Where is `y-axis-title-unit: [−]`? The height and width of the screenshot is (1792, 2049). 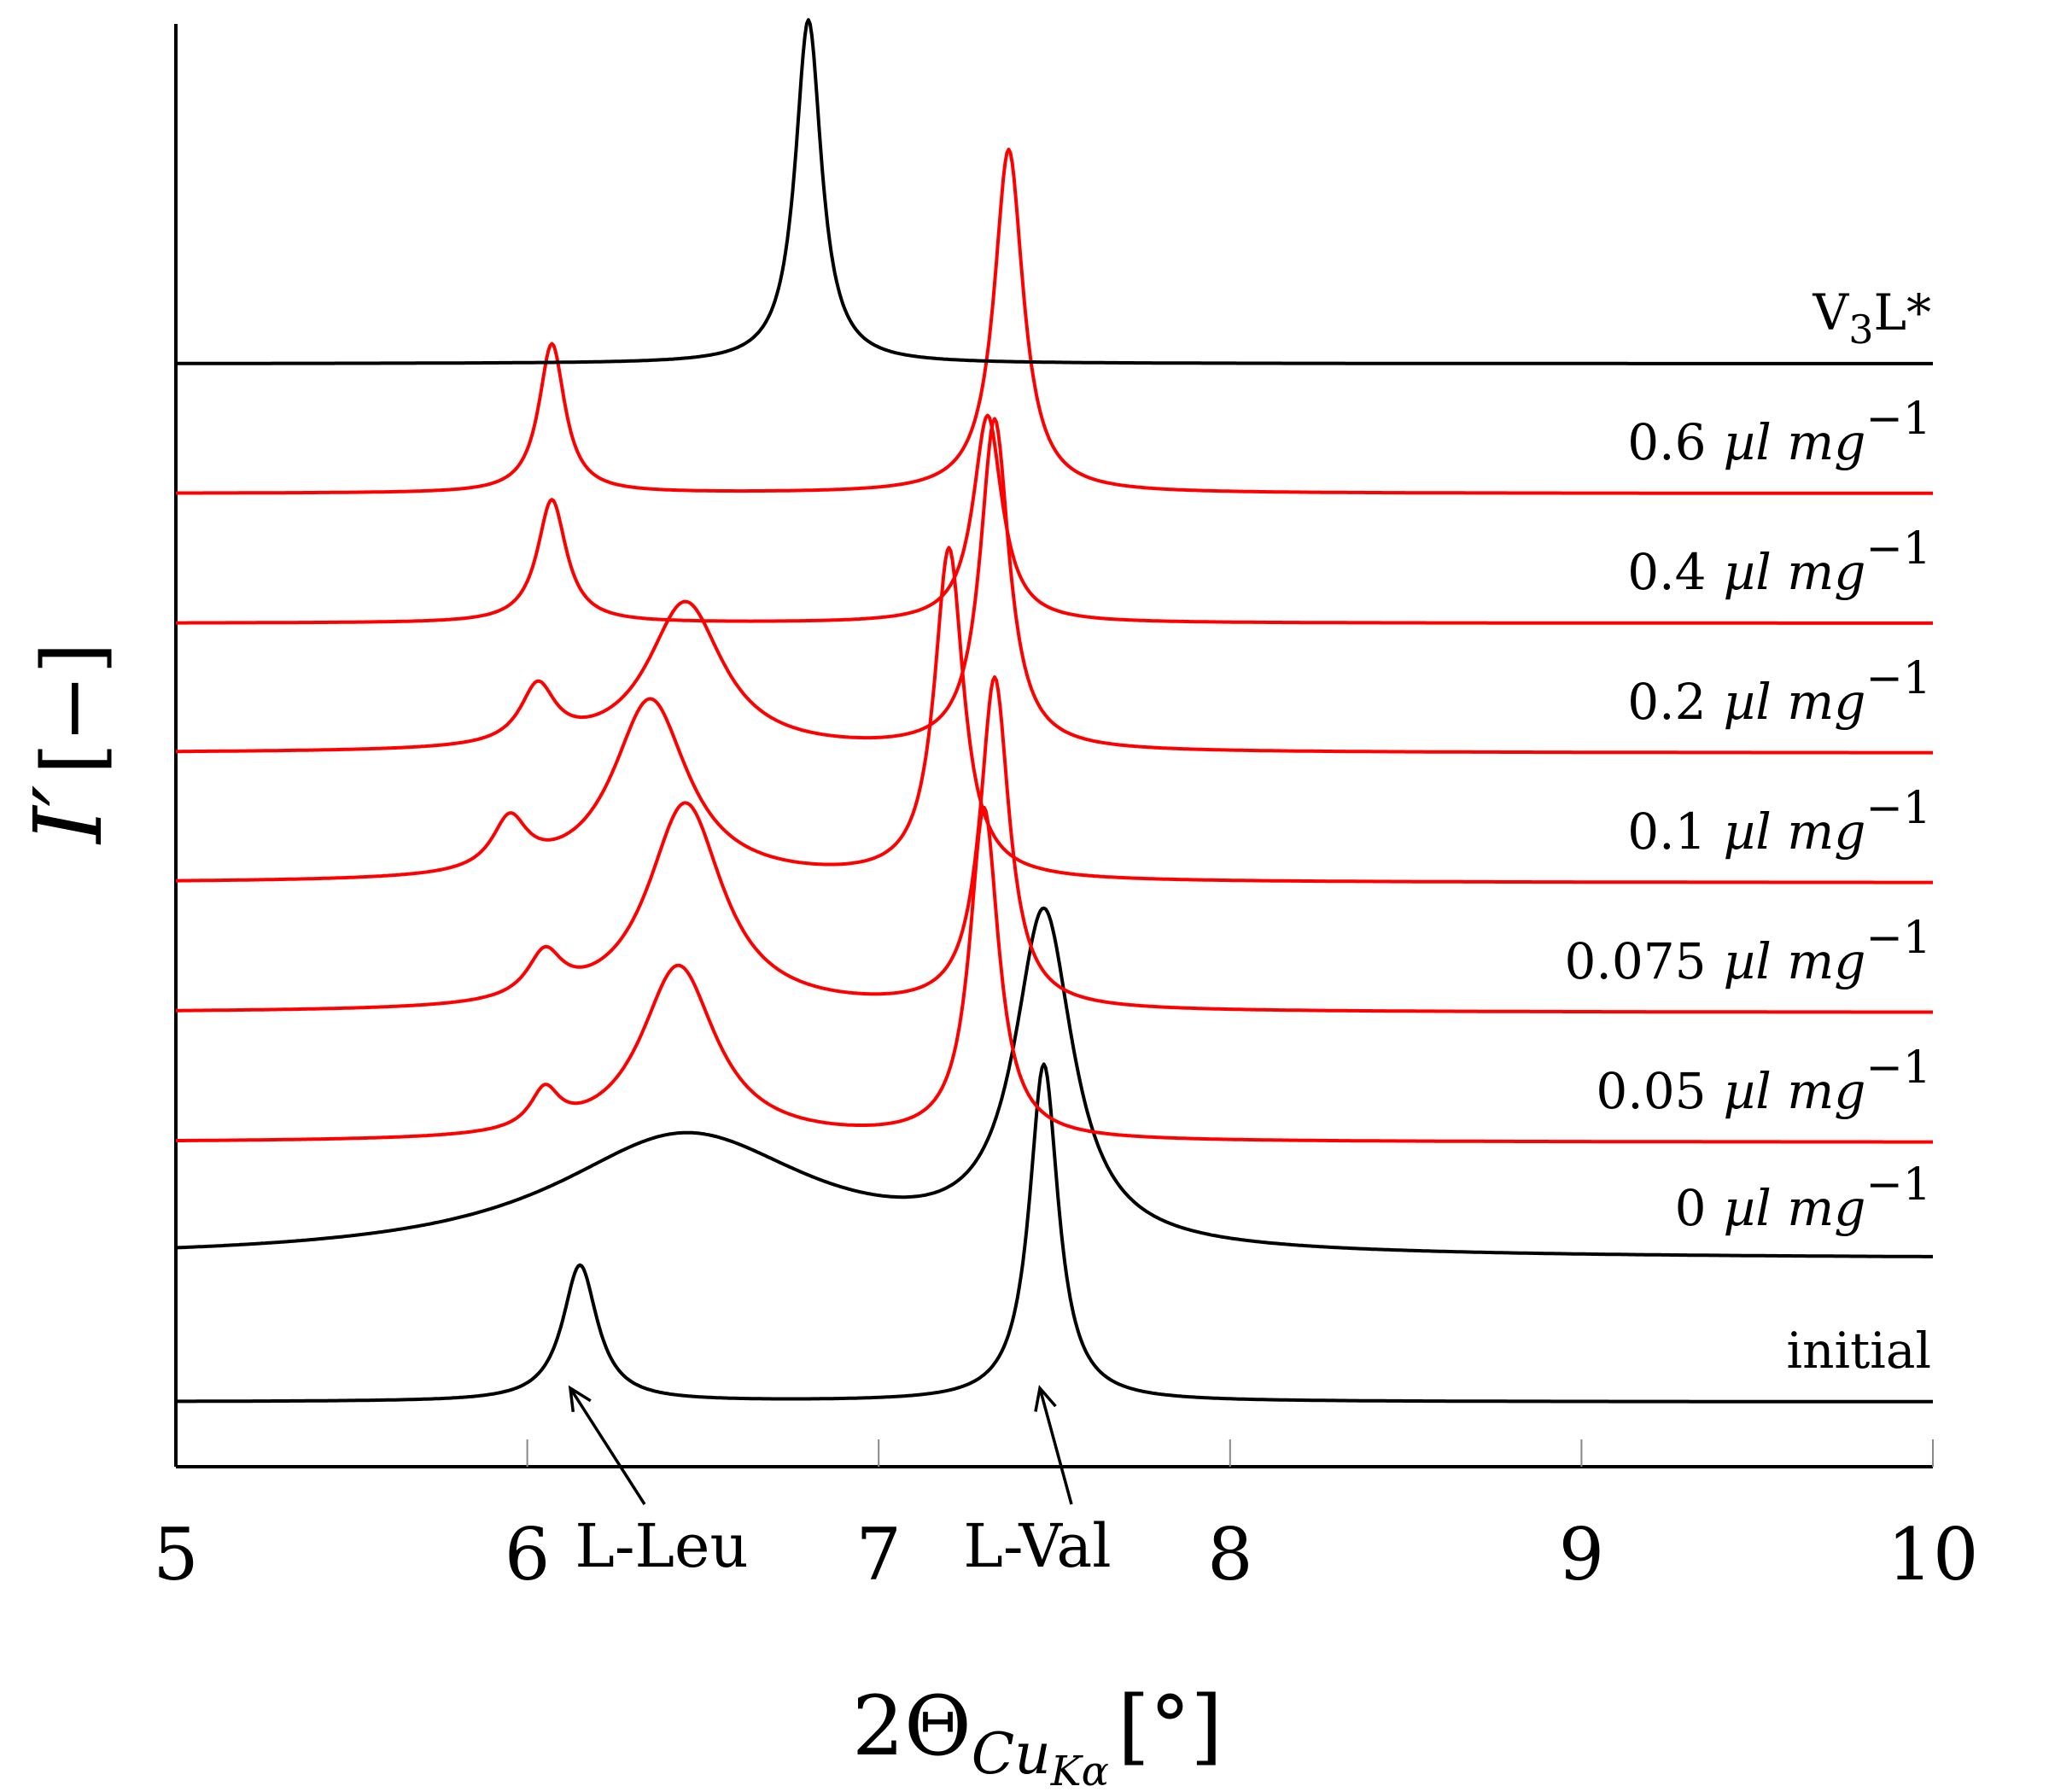
y-axis-title-unit: [−] is located at coordinates (72, 708).